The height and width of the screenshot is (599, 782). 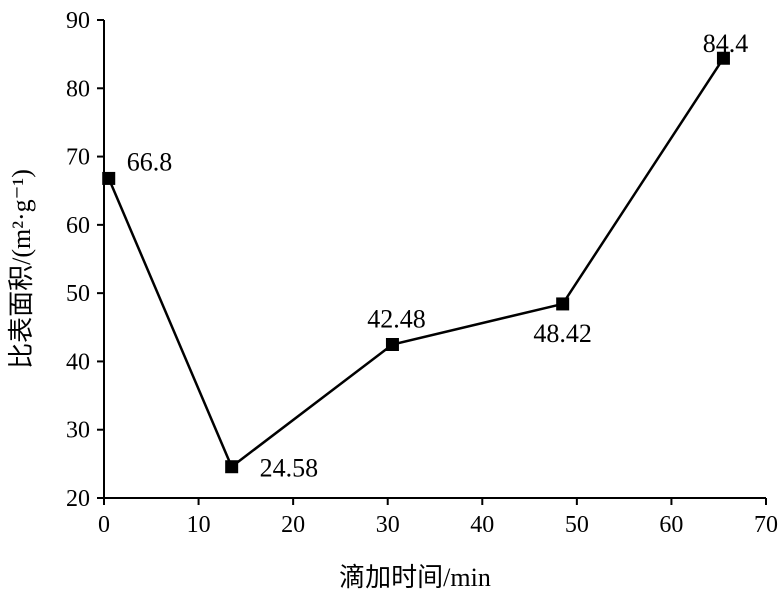 I want to click on y-tick-label: 20, so click(x=78, y=499).